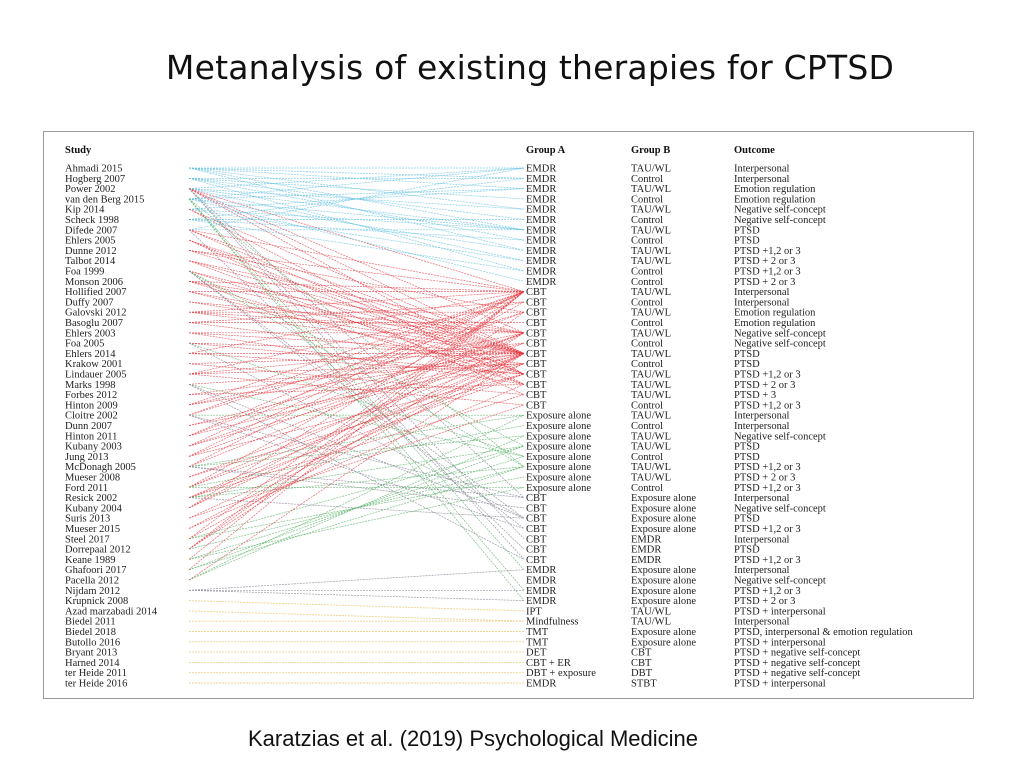 Image resolution: width=1024 pixels, height=768 pixels. Describe the element at coordinates (92, 529) in the screenshot. I see `study-label: Mueser 2015` at that location.